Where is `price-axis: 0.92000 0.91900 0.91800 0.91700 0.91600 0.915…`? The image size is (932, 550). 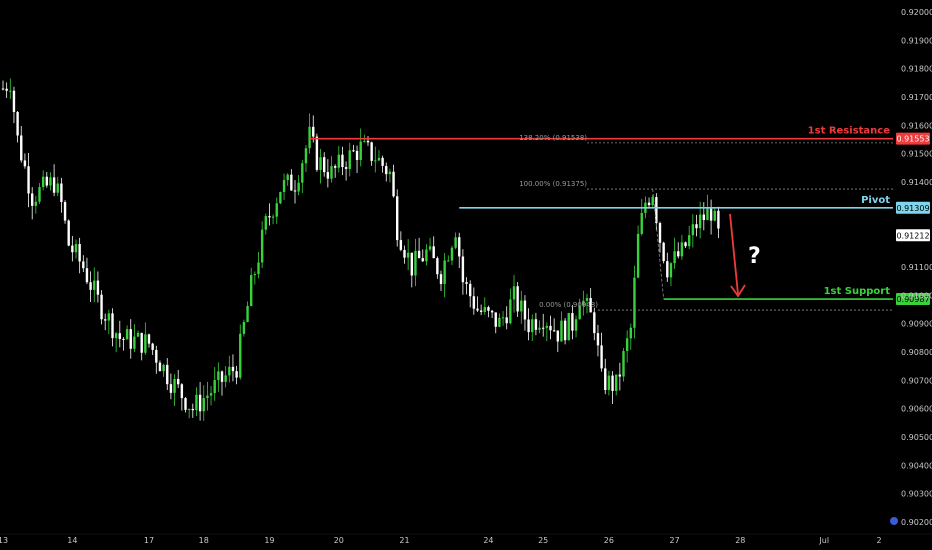 price-axis: 0.92000 0.91900 0.91800 0.91700 0.91600 0.915… is located at coordinates (916, 267).